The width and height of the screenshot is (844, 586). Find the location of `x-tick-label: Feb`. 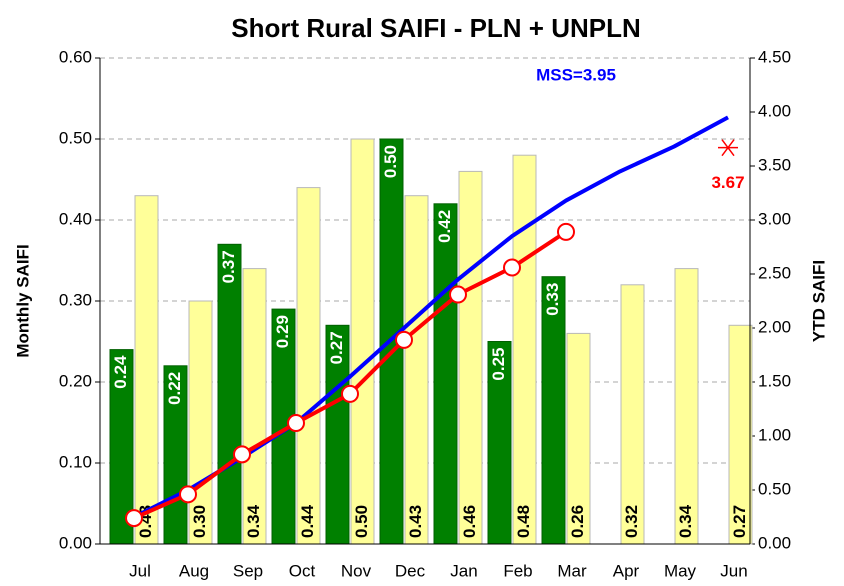

x-tick-label: Feb is located at coordinates (517, 570).